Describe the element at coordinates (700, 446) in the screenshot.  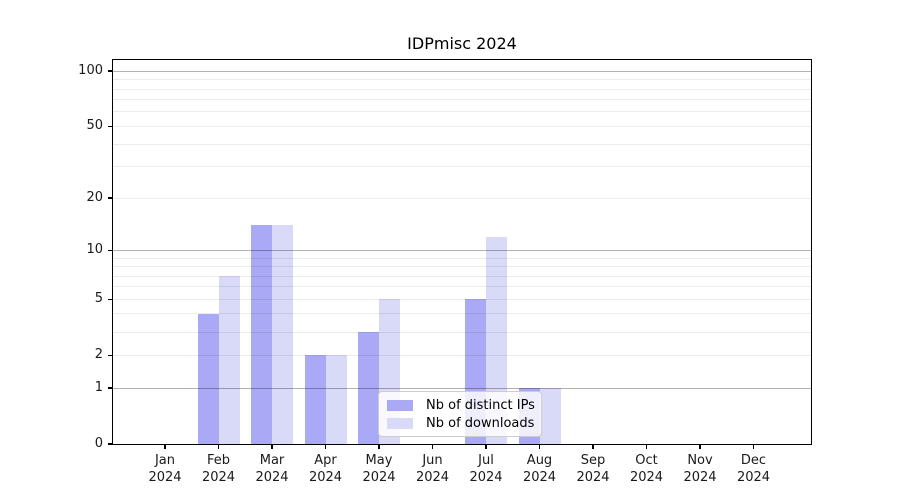
I see `x-tick-mark-nov` at that location.